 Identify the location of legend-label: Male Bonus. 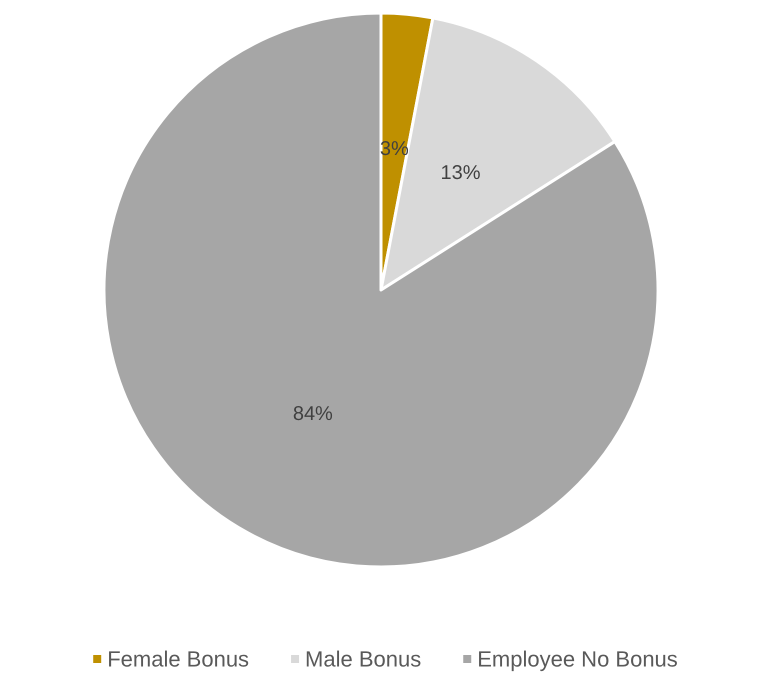
(363, 659).